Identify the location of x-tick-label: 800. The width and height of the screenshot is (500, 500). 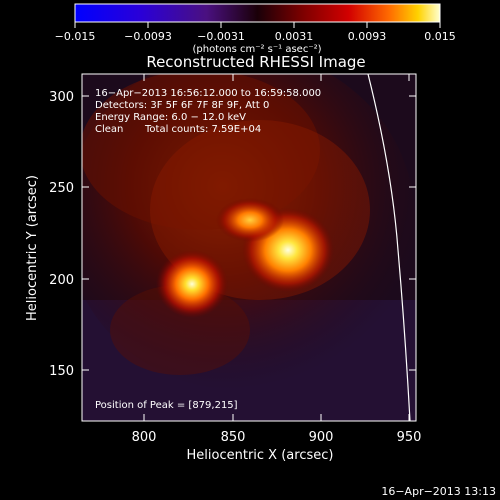
(144, 437).